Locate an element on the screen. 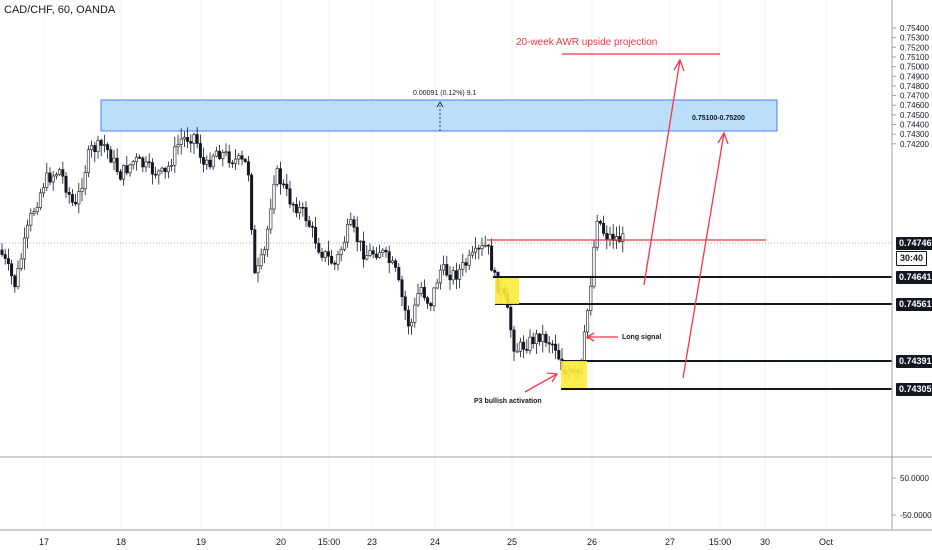 This screenshot has width=932, height=550. price-tick-label: 0.74400 is located at coordinates (914, 125).